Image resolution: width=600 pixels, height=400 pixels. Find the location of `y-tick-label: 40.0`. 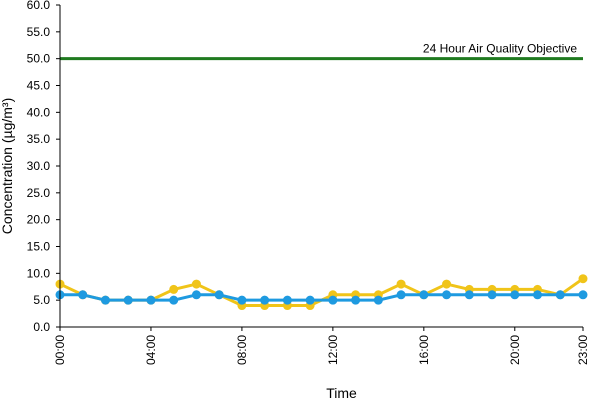

y-tick-label: 40.0 is located at coordinates (39, 112).